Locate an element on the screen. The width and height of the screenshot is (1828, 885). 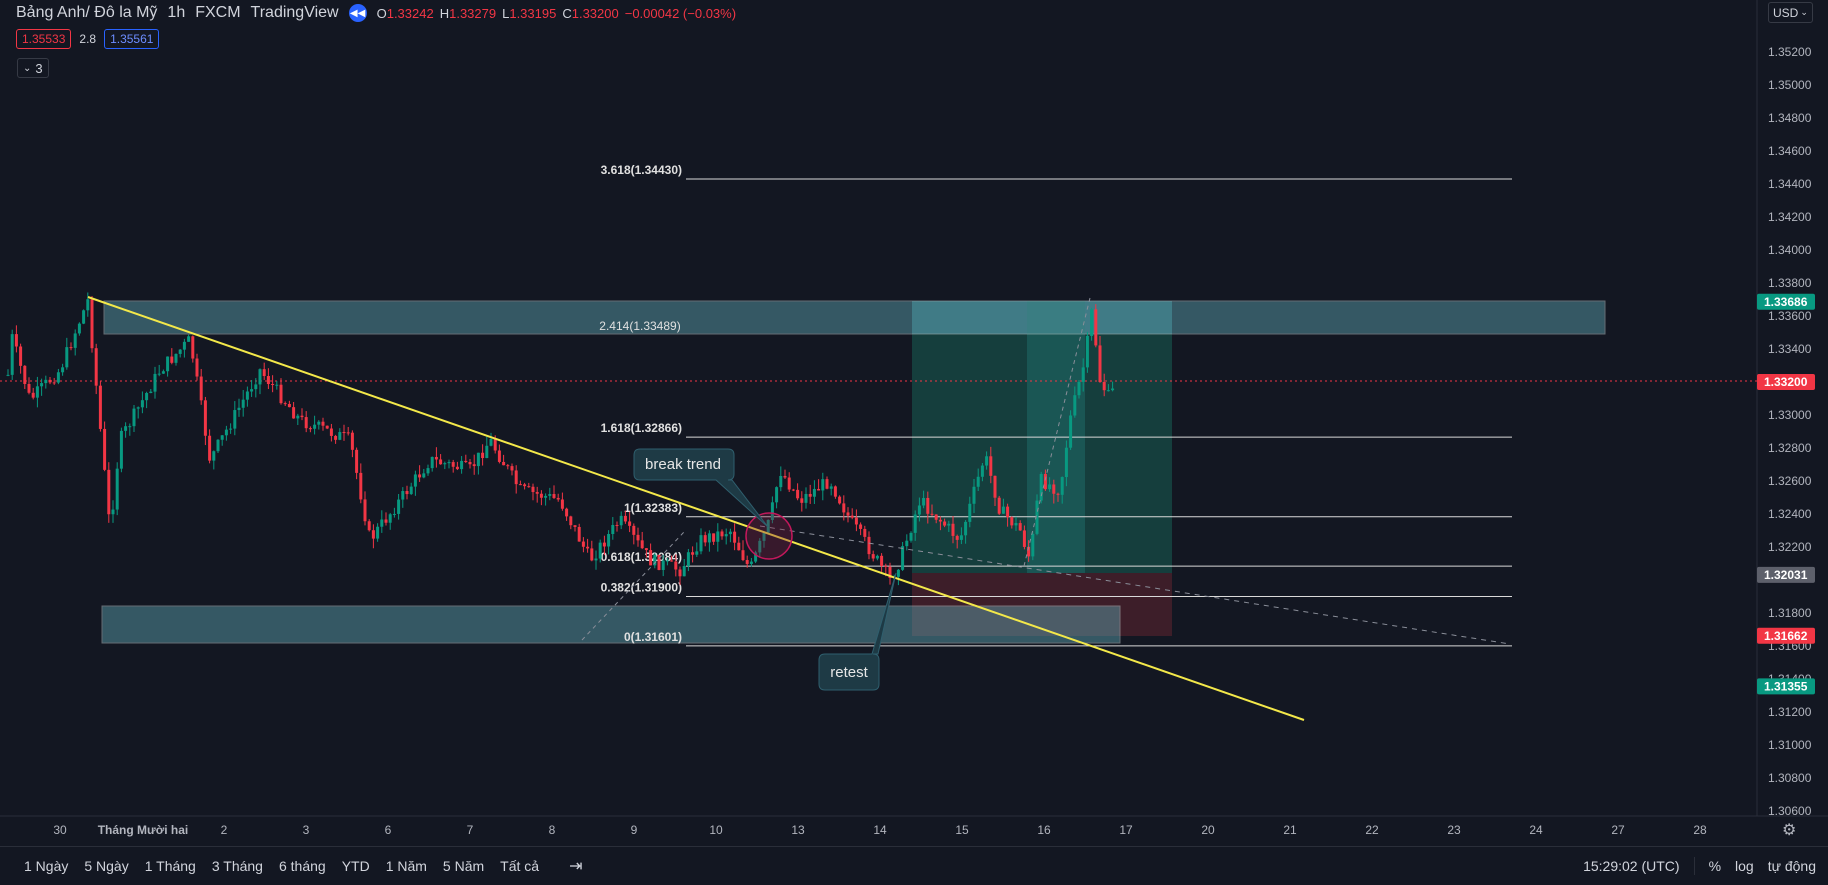
price-tick: 1.34000 is located at coordinates (1790, 250).